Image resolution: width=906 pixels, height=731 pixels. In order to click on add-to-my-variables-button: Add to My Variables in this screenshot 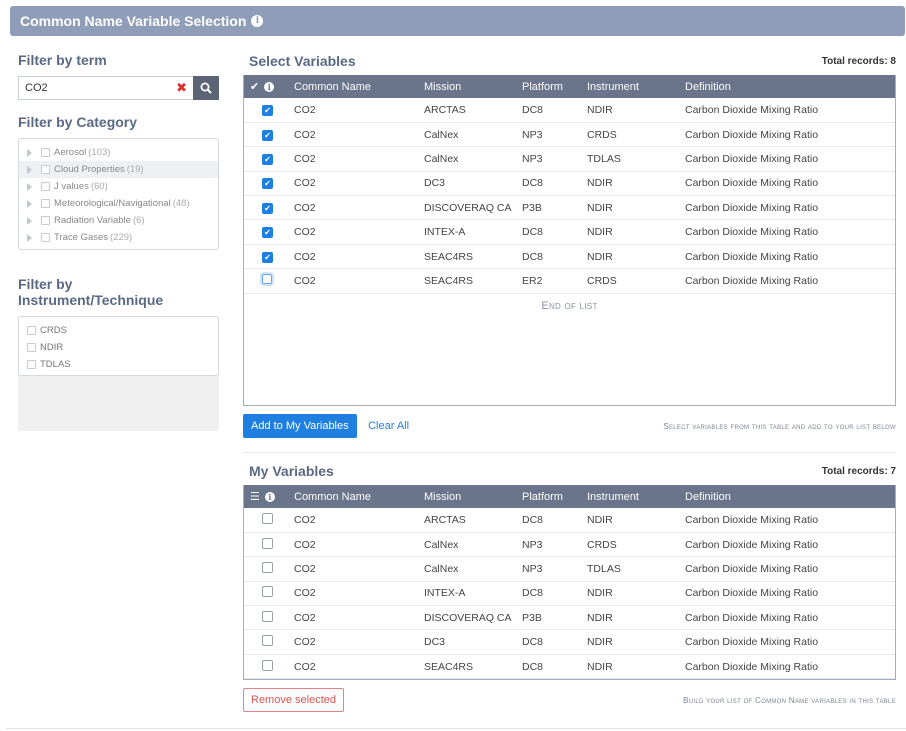, I will do `click(300, 426)`.